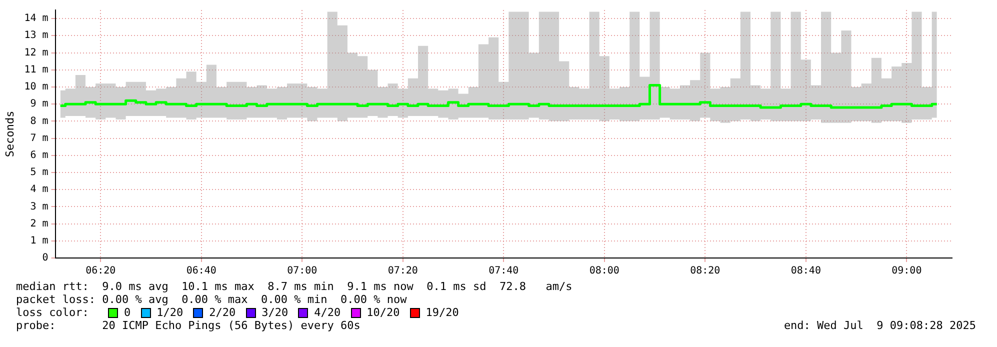 Image resolution: width=997 pixels, height=347 pixels. I want to click on text: end: Wed Jul 9 09:08:28 2025, so click(880, 325).